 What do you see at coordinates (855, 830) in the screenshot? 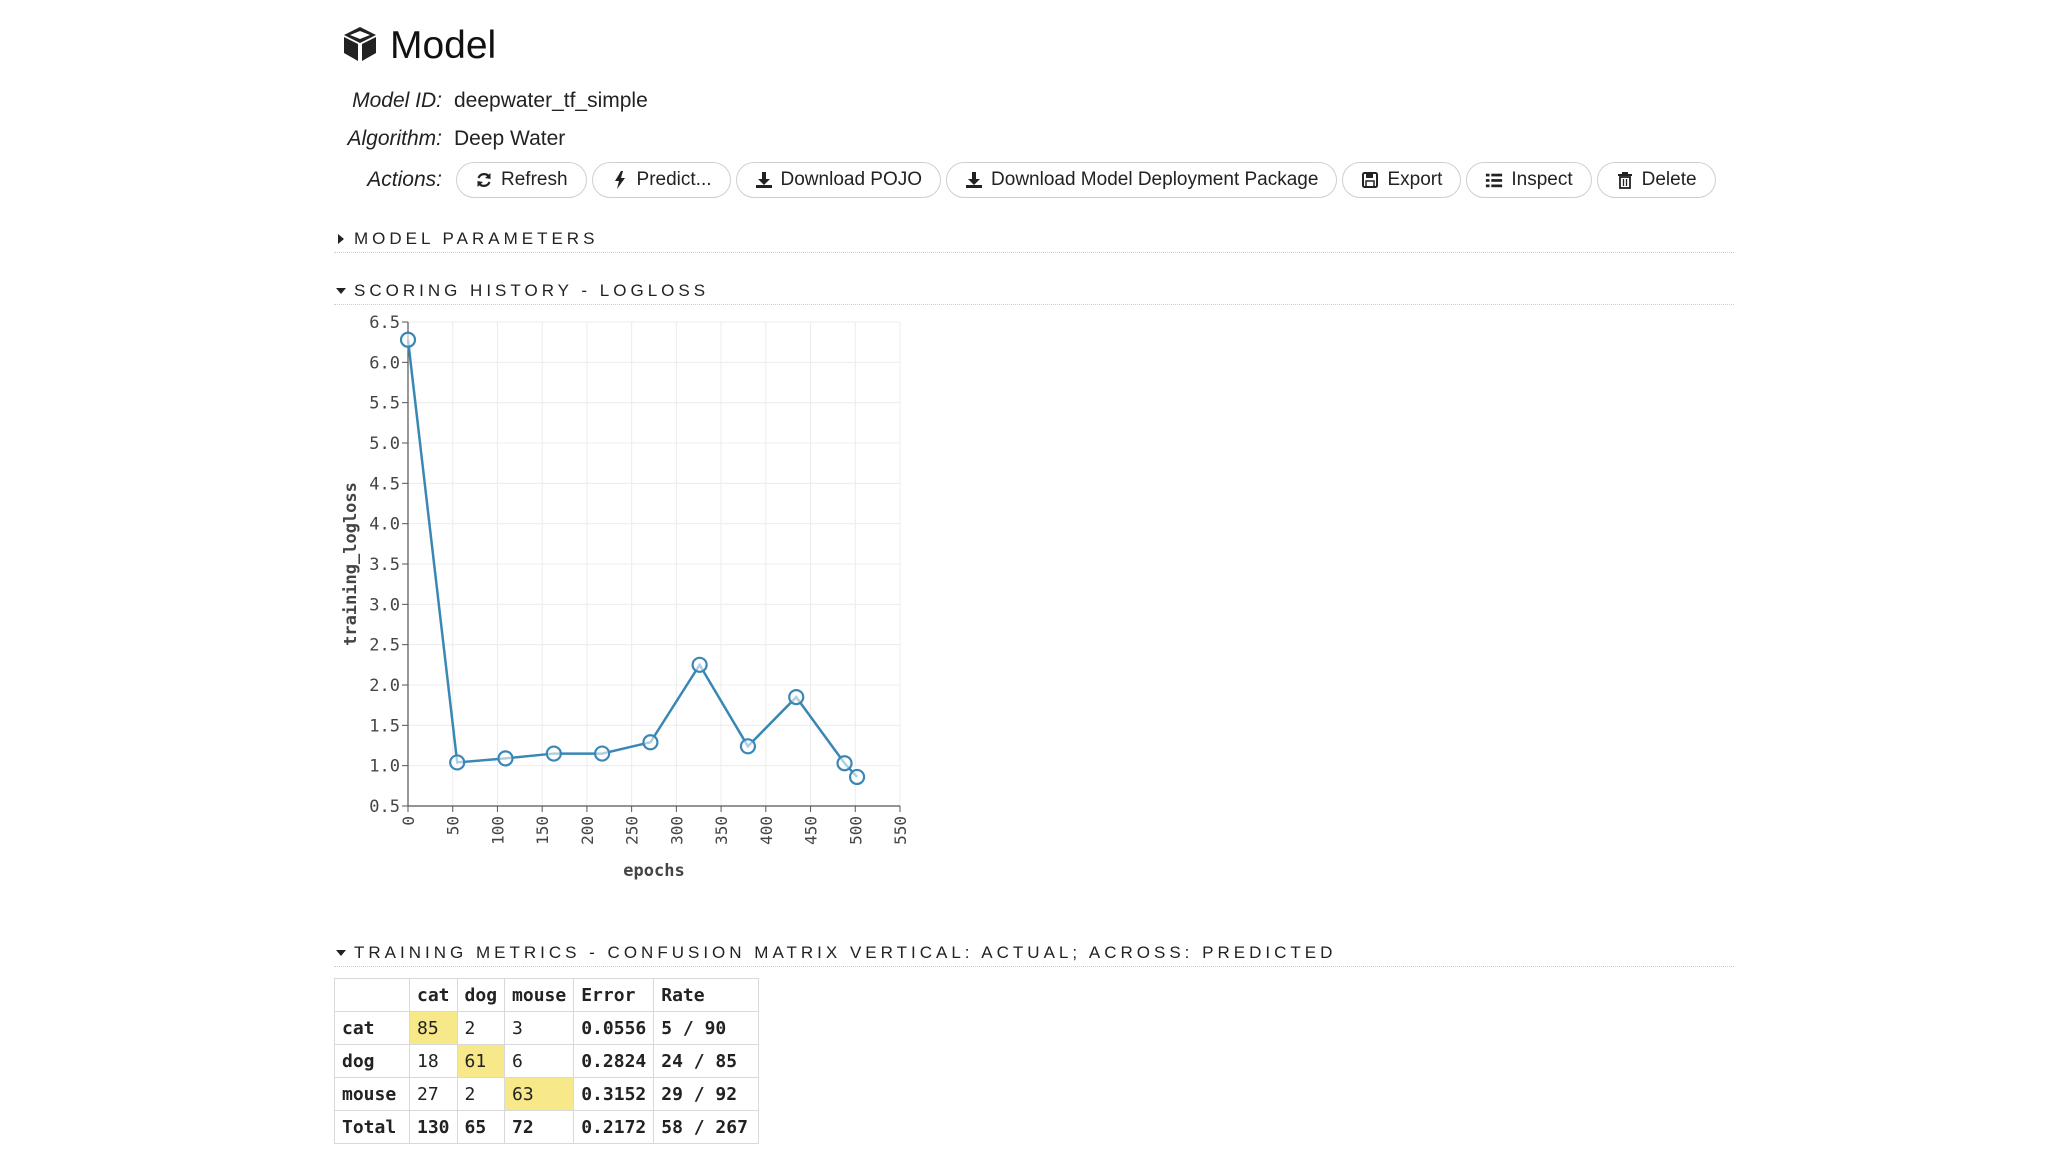
I see `x-tick-label: 500` at bounding box center [855, 830].